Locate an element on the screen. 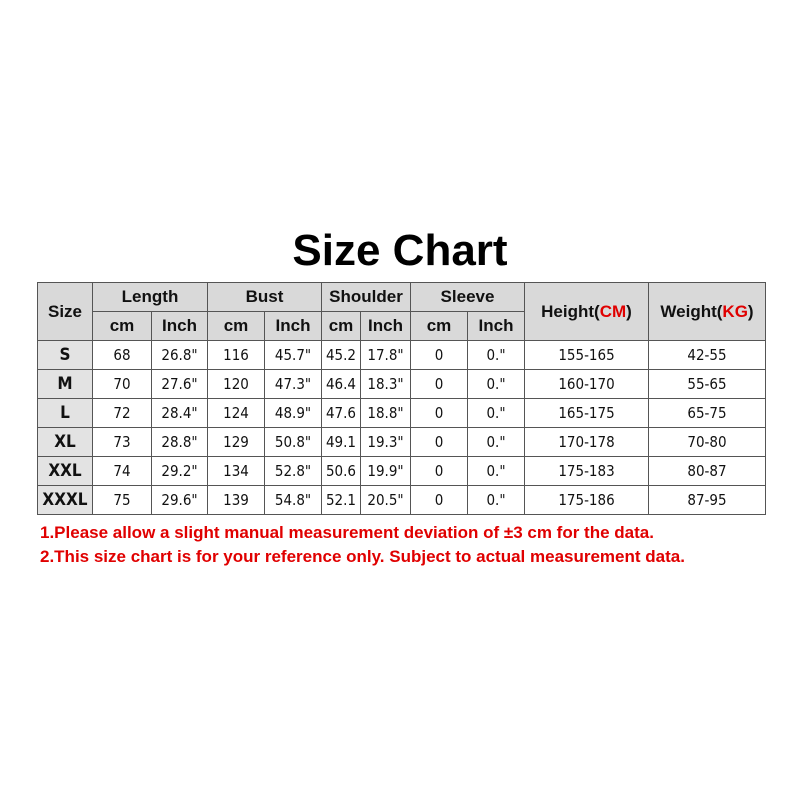  length-header: Length is located at coordinates (150, 297).